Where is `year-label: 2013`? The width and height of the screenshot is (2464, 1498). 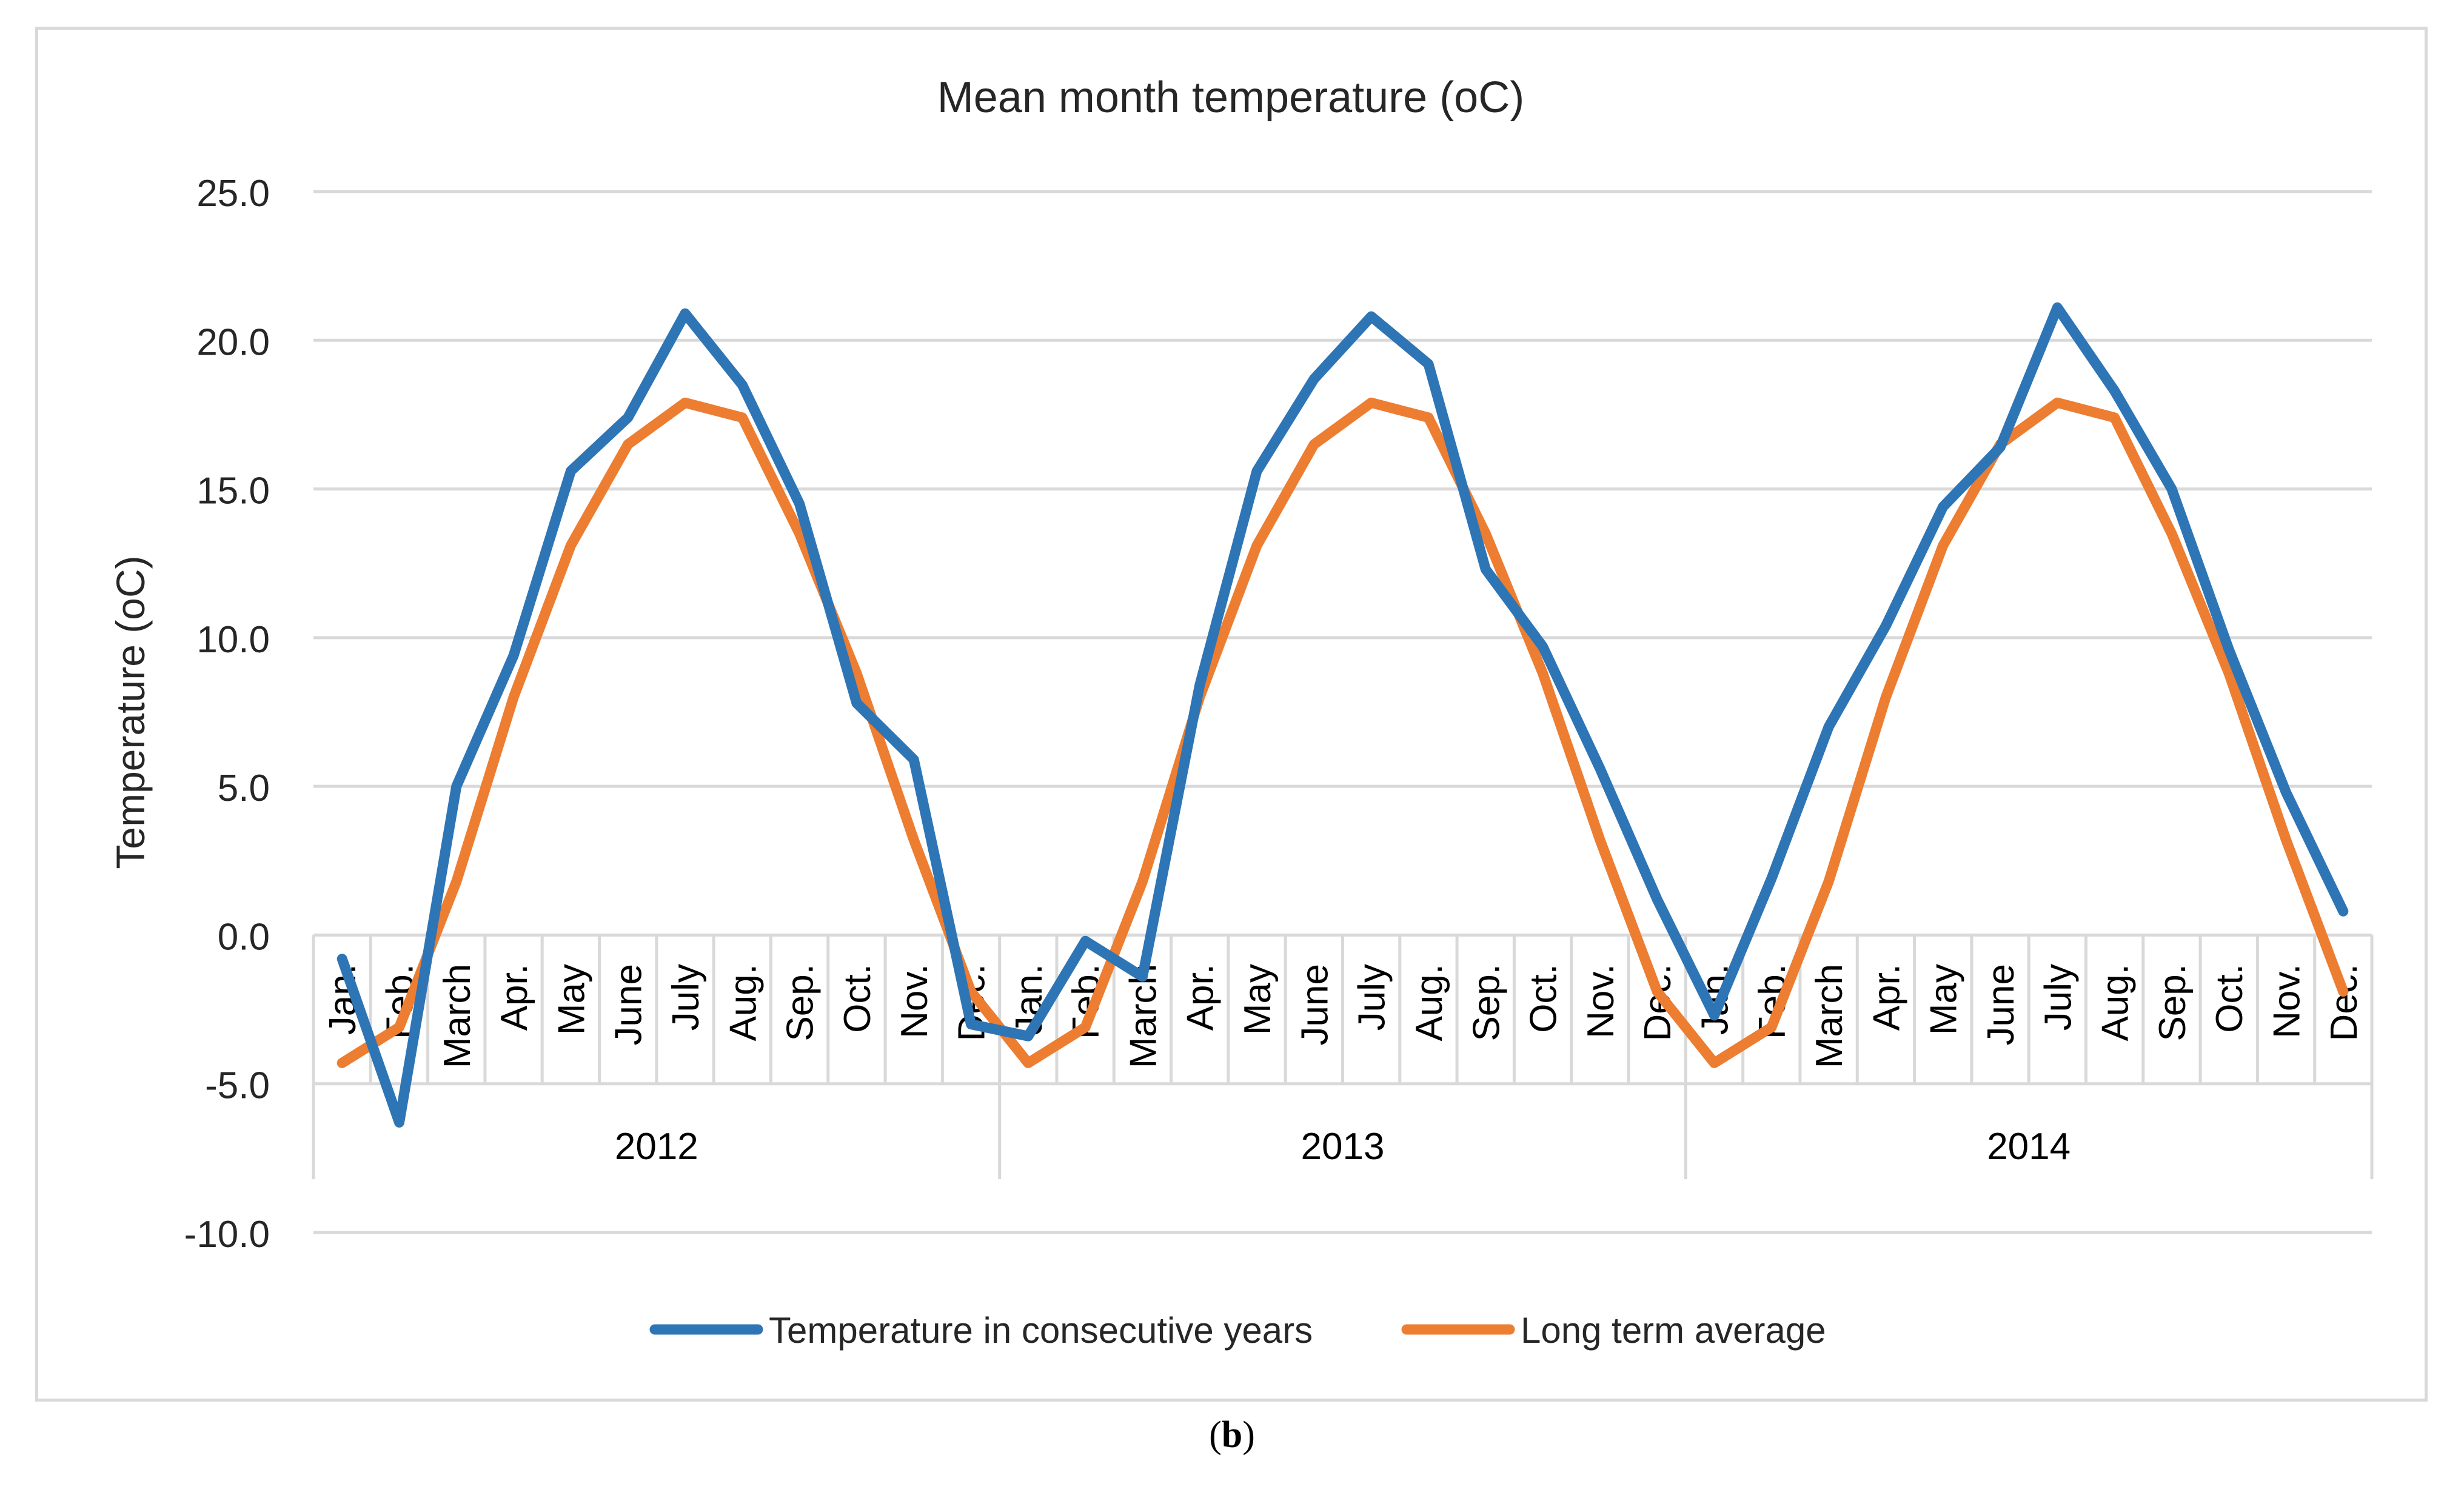
year-label: 2013 is located at coordinates (1343, 1147).